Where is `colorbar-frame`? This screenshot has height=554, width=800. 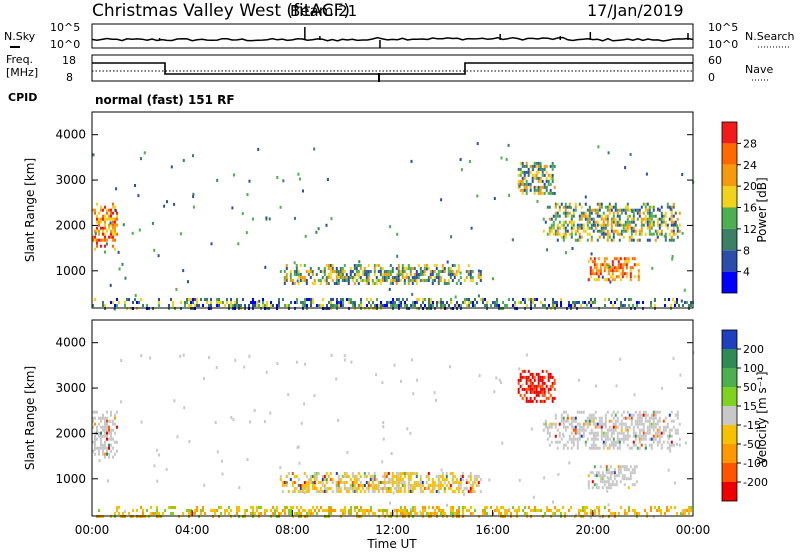 colorbar-frame is located at coordinates (729, 415).